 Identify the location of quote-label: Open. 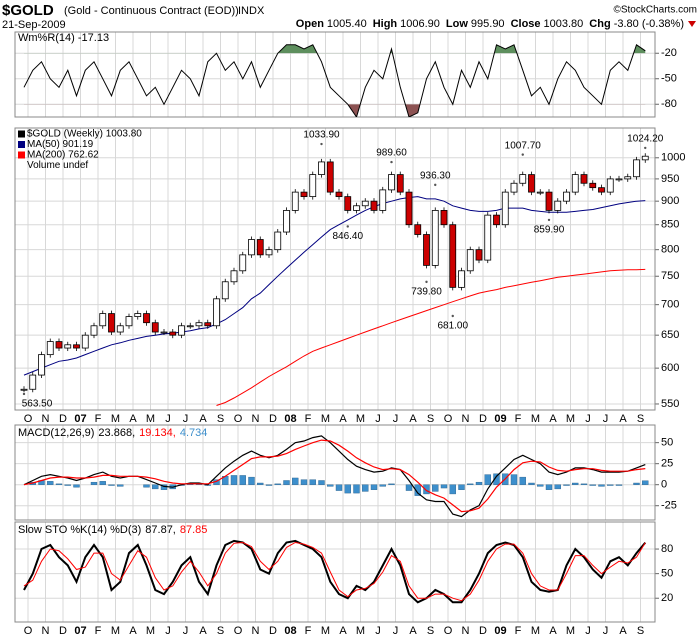
(310, 24).